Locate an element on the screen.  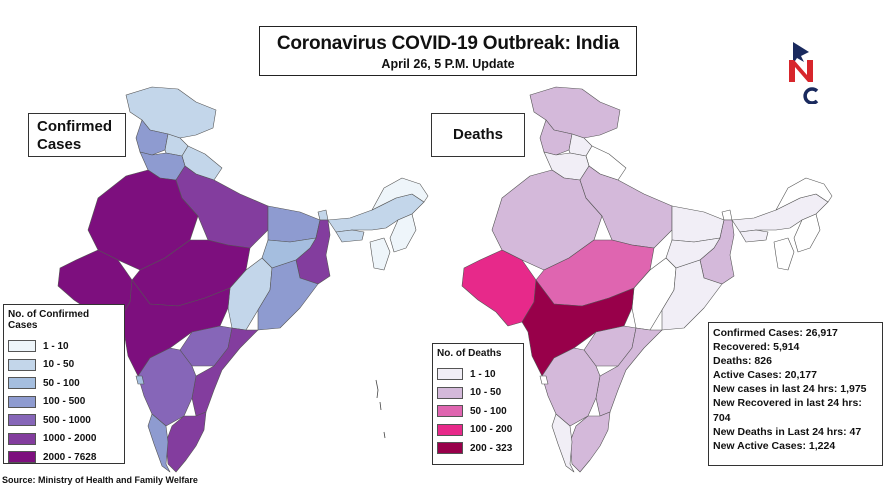
confirmed-legend-label: 1000 - 2000 is located at coordinates (70, 439).